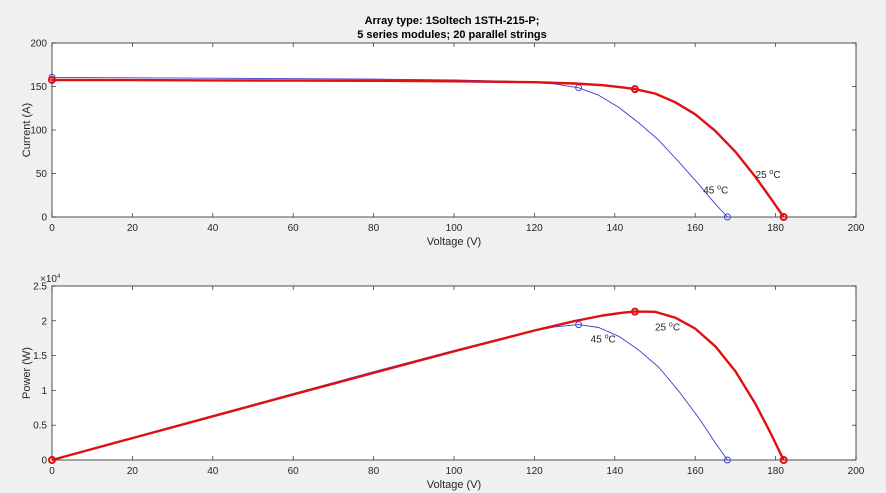 This screenshot has width=886, height=493. Describe the element at coordinates (38, 131) in the screenshot. I see `plot1-ytick-label: 100` at that location.